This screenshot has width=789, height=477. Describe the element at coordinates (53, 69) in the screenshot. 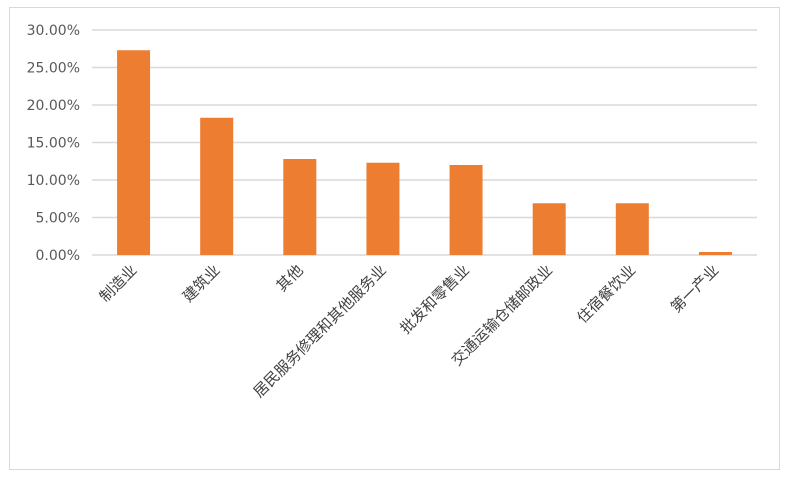

I see `y-tick-label: 25.00%` at that location.